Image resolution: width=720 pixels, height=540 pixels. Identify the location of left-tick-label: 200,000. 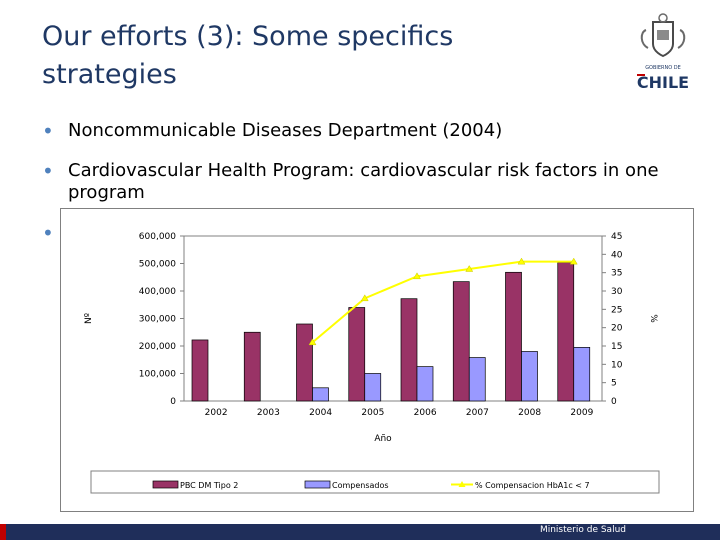
(157, 347).